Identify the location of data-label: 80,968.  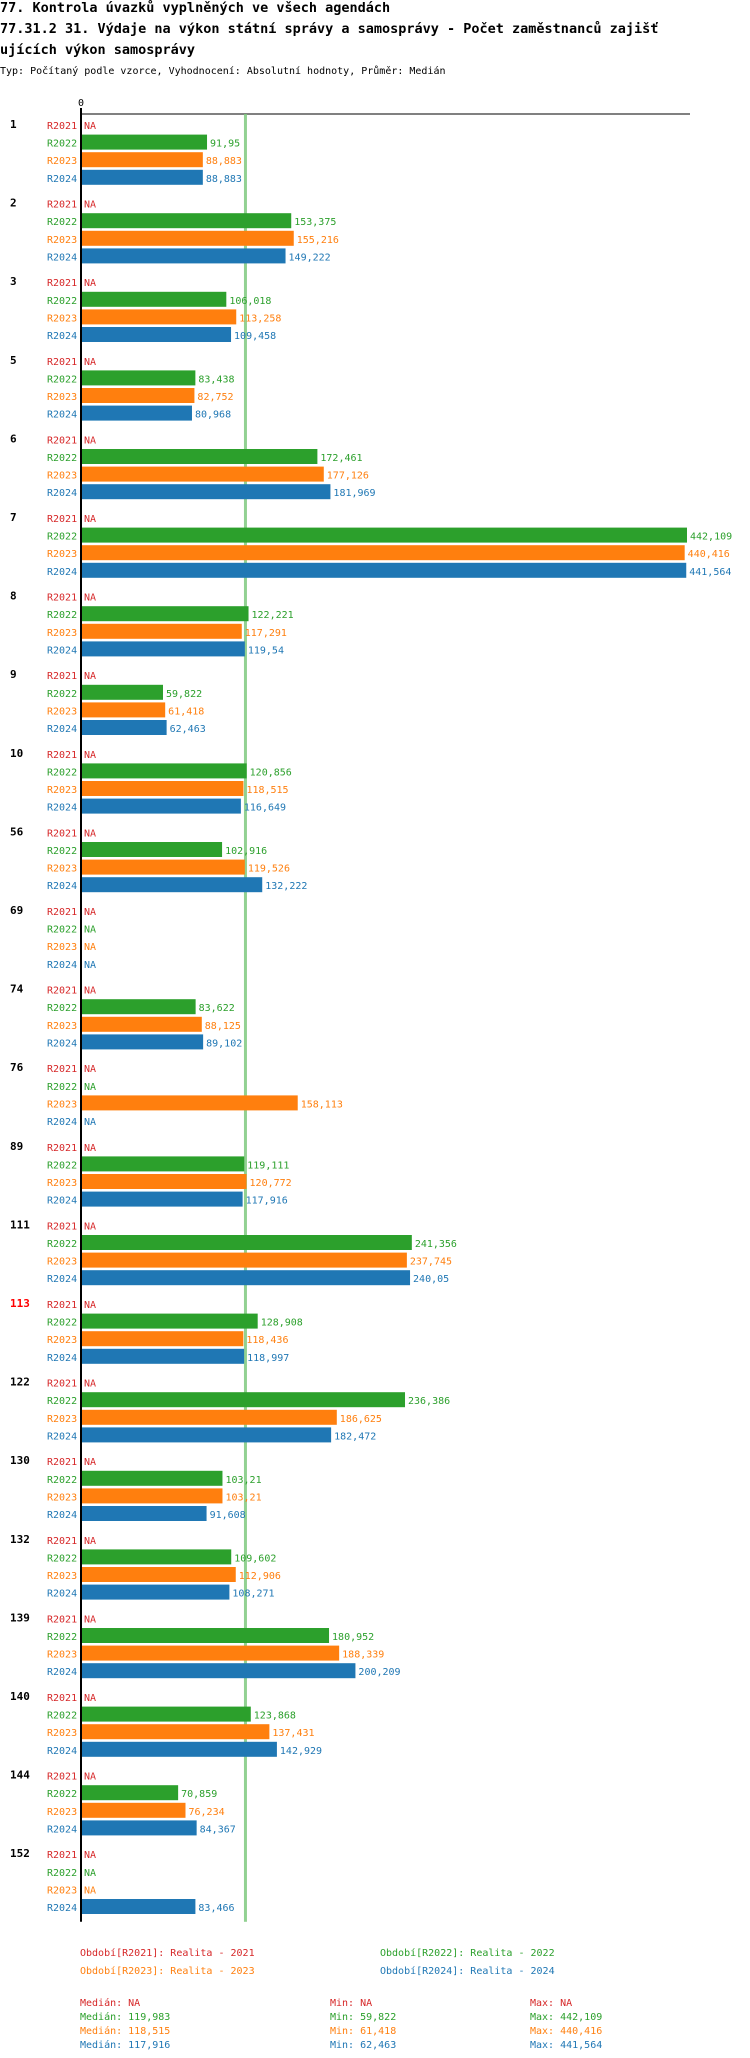
(213, 415).